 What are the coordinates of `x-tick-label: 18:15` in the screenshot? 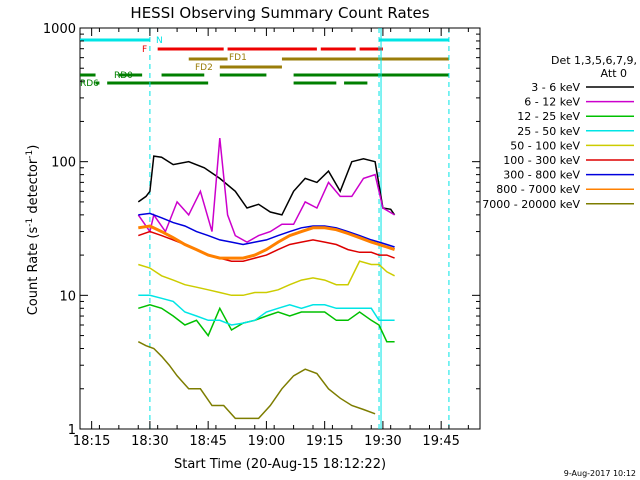 It's located at (91, 441).